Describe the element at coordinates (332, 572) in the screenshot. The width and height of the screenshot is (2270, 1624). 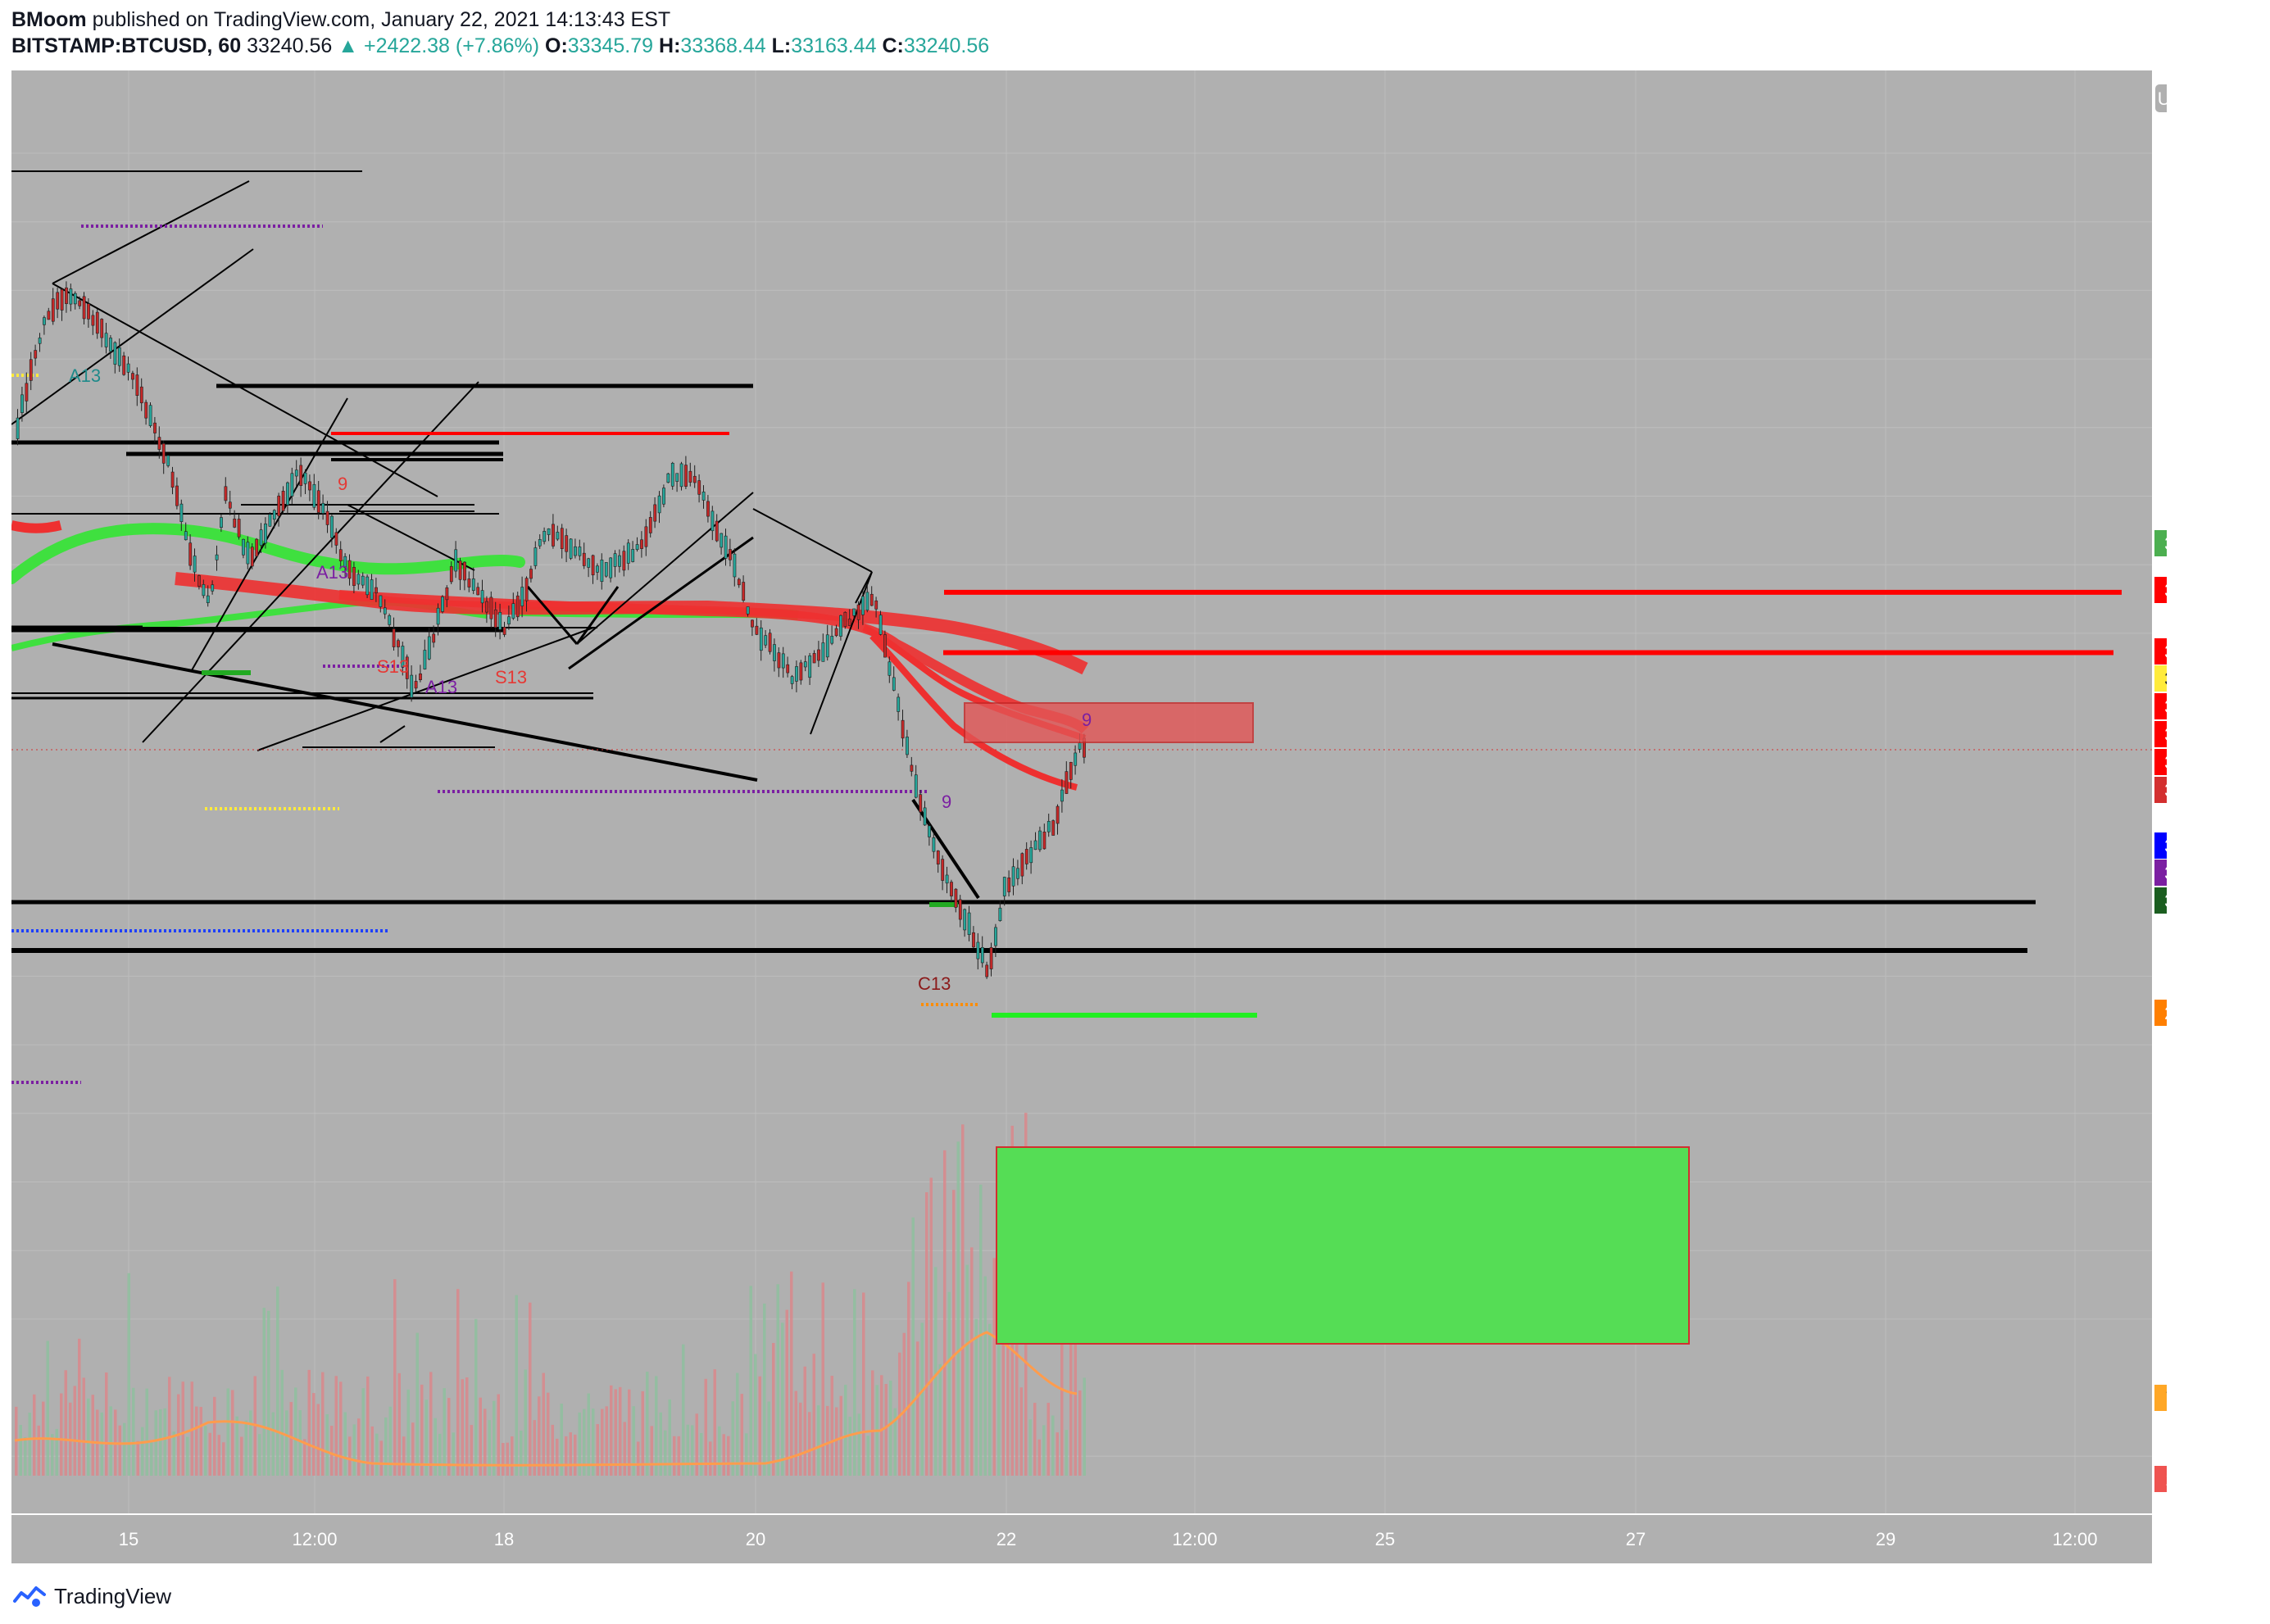
I see `study-annotation: A13` at that location.